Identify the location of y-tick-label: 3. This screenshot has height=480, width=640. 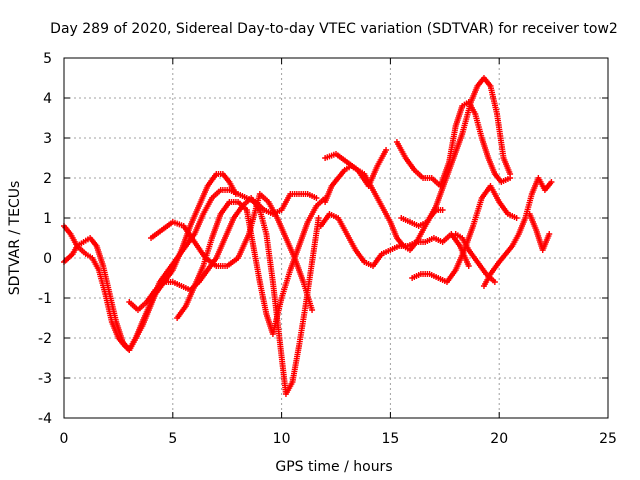
(47, 139).